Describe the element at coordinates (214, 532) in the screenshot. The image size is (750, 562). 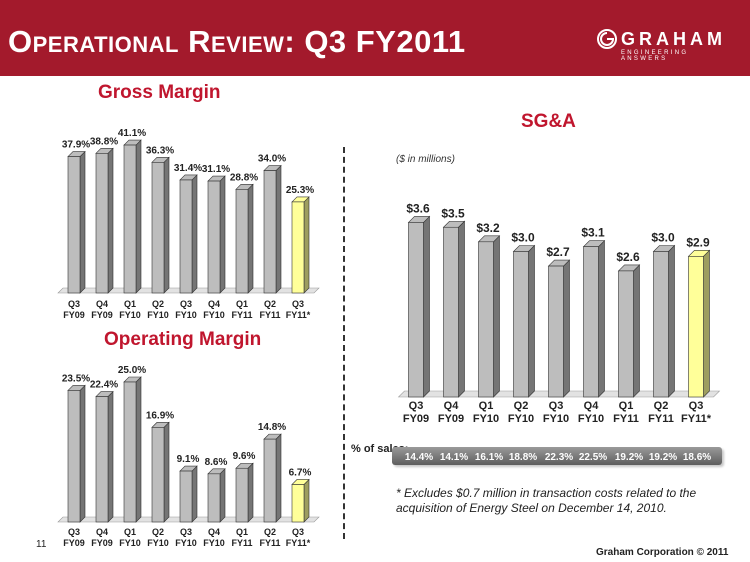
I see `operating_margin-category-label: Q4` at that location.